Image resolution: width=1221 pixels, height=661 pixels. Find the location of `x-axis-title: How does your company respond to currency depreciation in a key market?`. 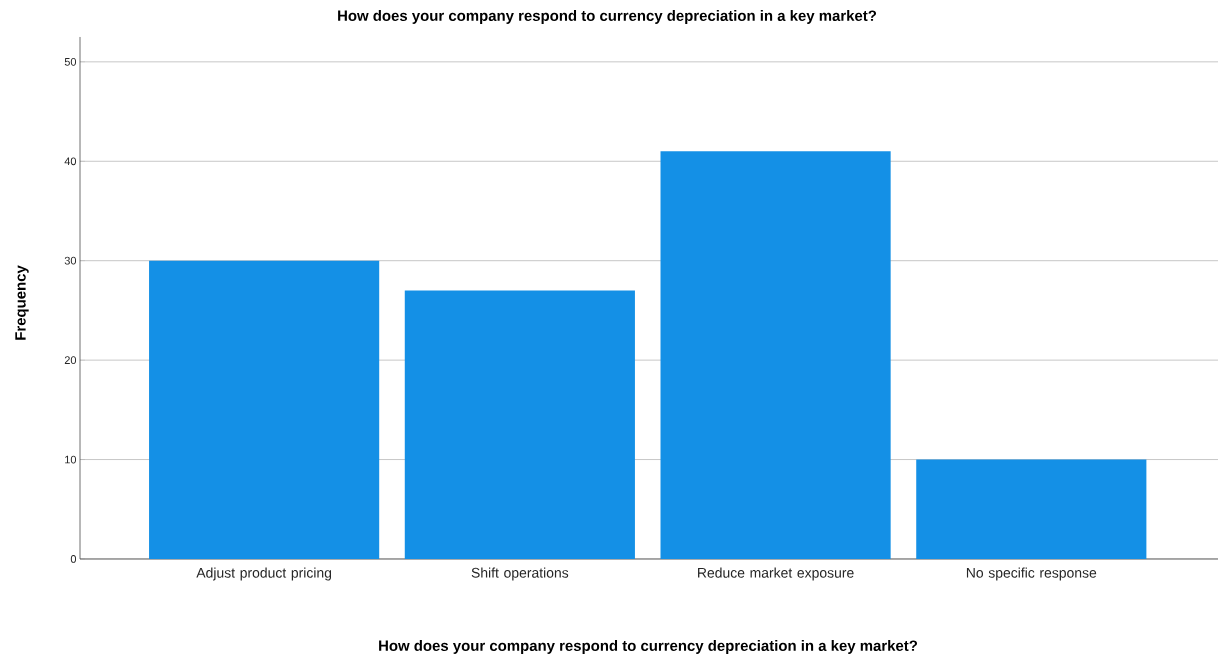

x-axis-title: How does your company respond to currency depreciation in a key market? is located at coordinates (648, 647).